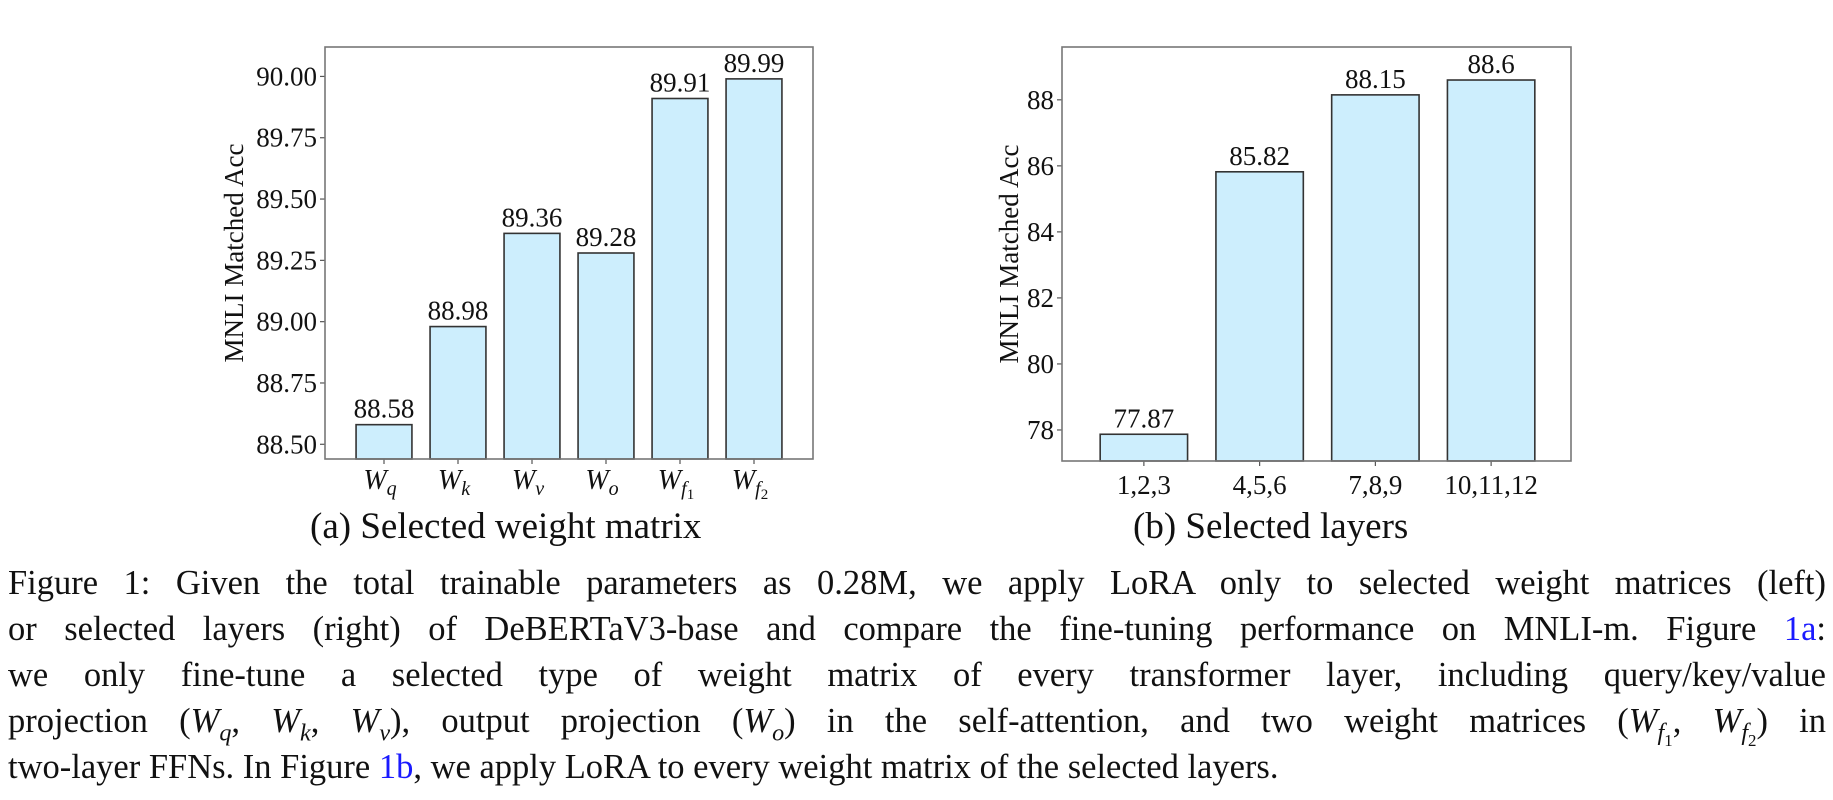 This screenshot has width=1833, height=800. I want to click on y-tick-label: 78, so click(1040, 430).